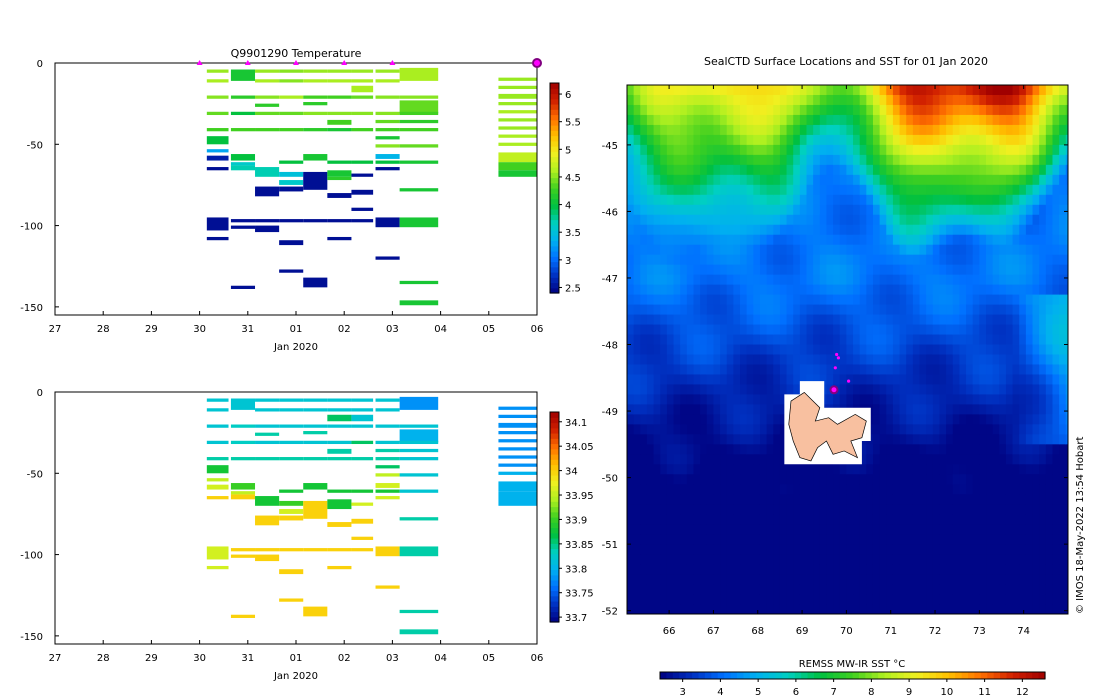 The width and height of the screenshot is (1100, 700). What do you see at coordinates (554, 188) in the screenshot?
I see `colorbar-frame` at bounding box center [554, 188].